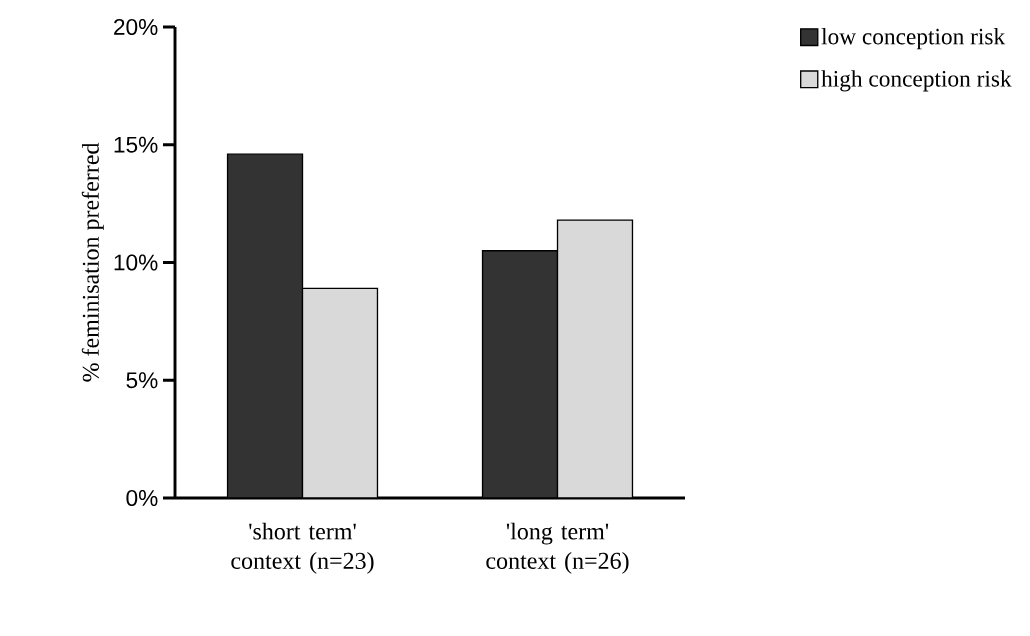 Image resolution: width=1030 pixels, height=636 pixels. I want to click on y-tick-label: 15%, so click(136, 144).